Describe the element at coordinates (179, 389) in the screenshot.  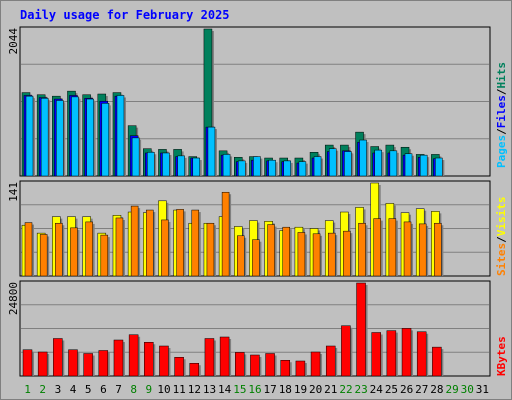
I see `x-tick-label: 11` at that location.